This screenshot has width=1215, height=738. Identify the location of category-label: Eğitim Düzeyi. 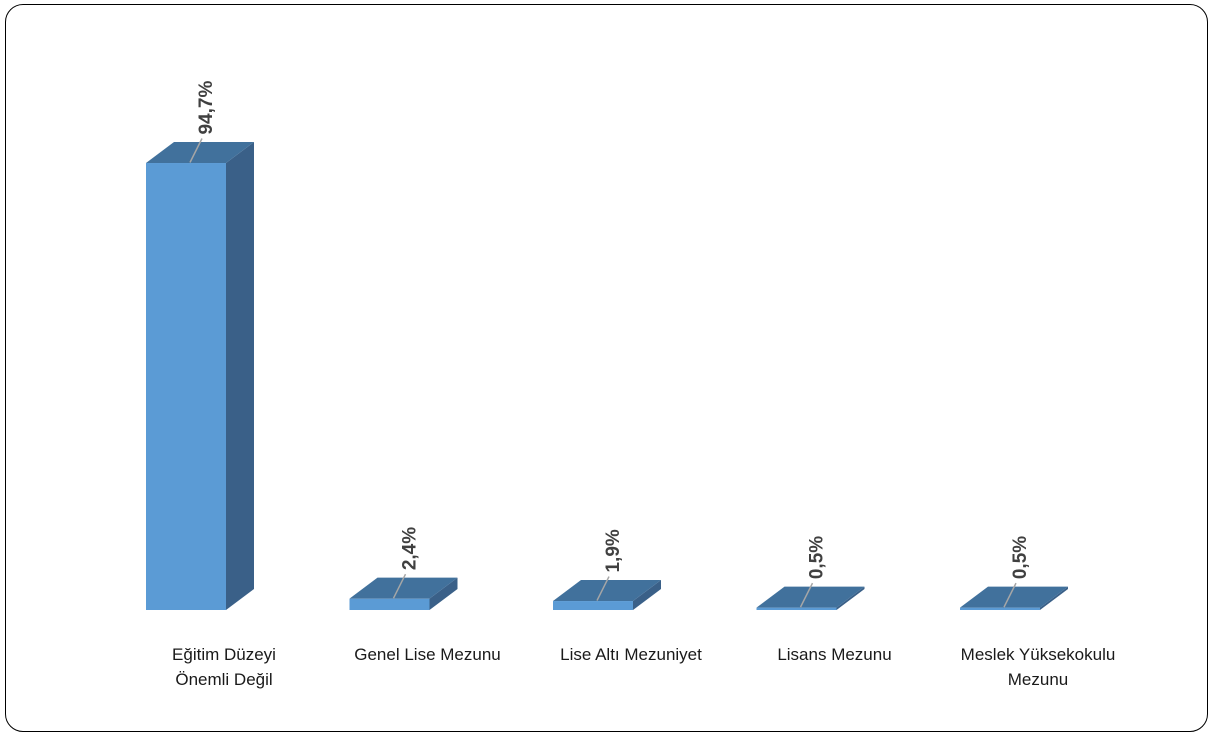
(224, 654).